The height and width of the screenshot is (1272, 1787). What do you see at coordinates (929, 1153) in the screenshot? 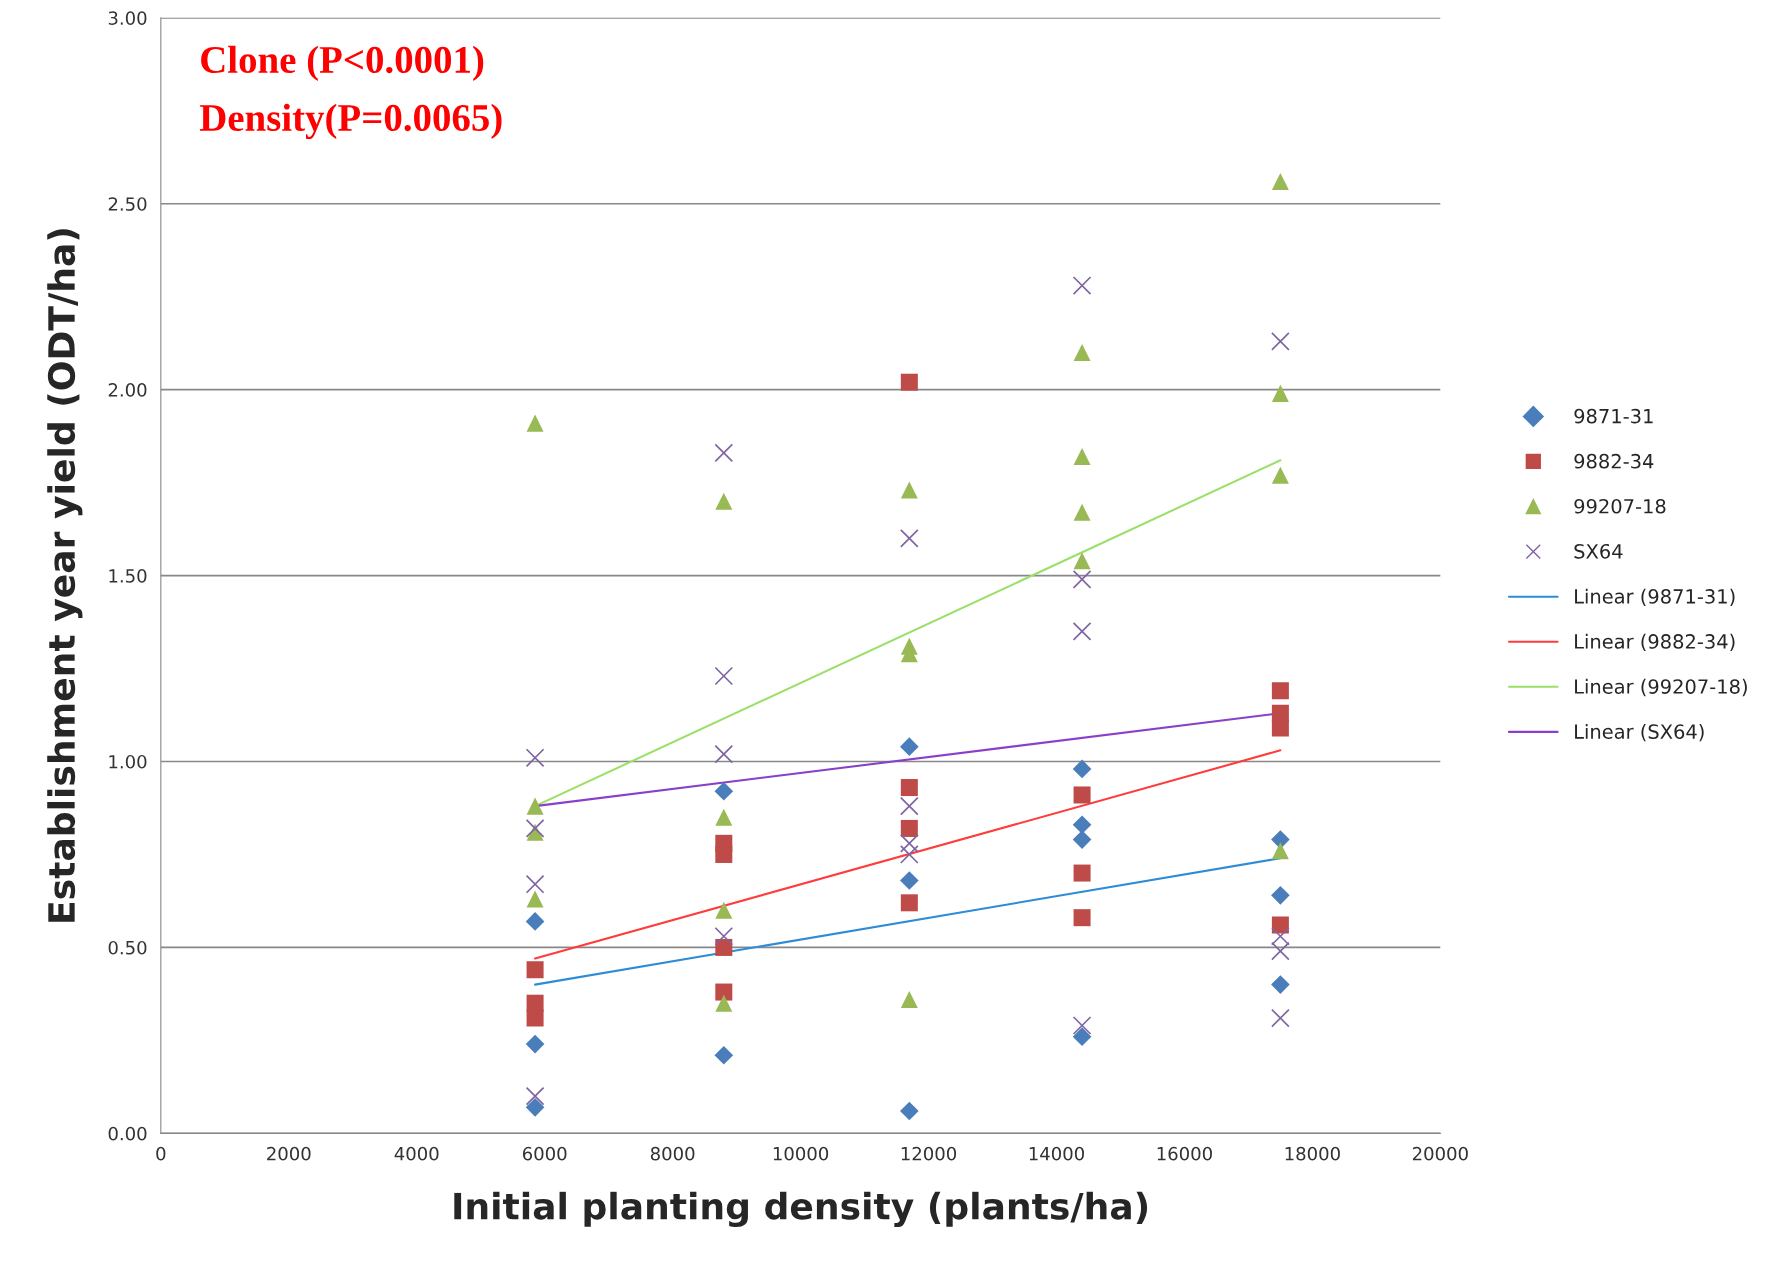
I see `x-tick-label: 12000` at bounding box center [929, 1153].